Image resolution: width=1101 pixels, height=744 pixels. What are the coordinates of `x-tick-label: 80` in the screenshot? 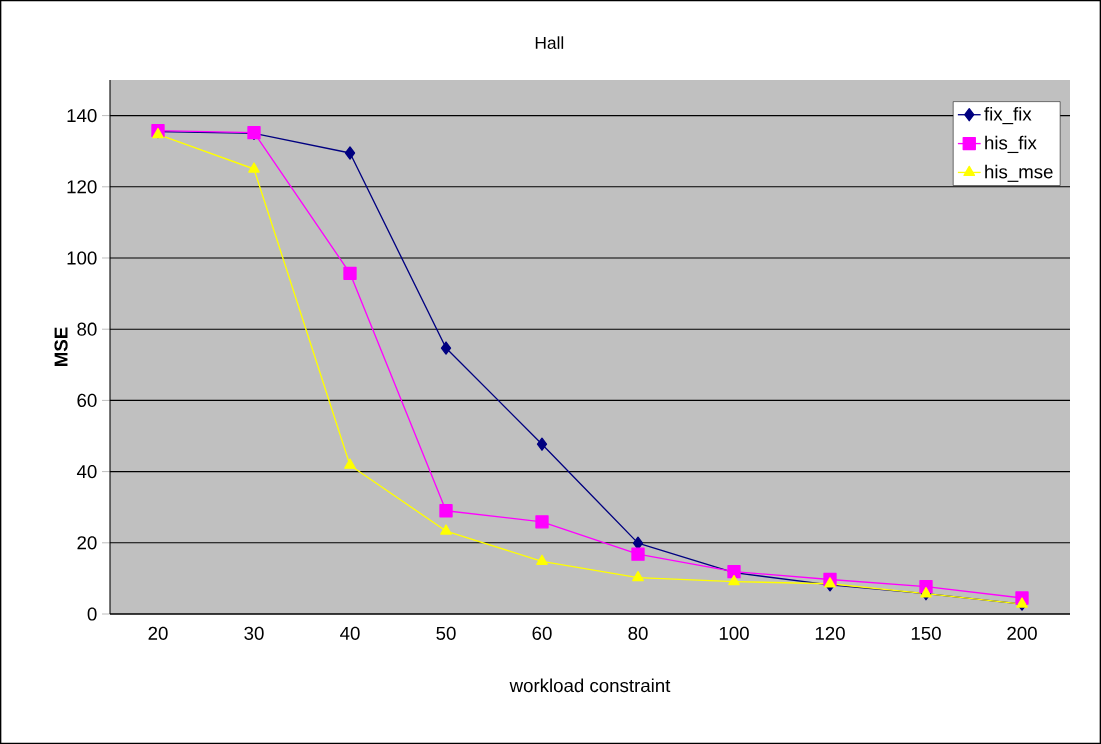 It's located at (638, 633).